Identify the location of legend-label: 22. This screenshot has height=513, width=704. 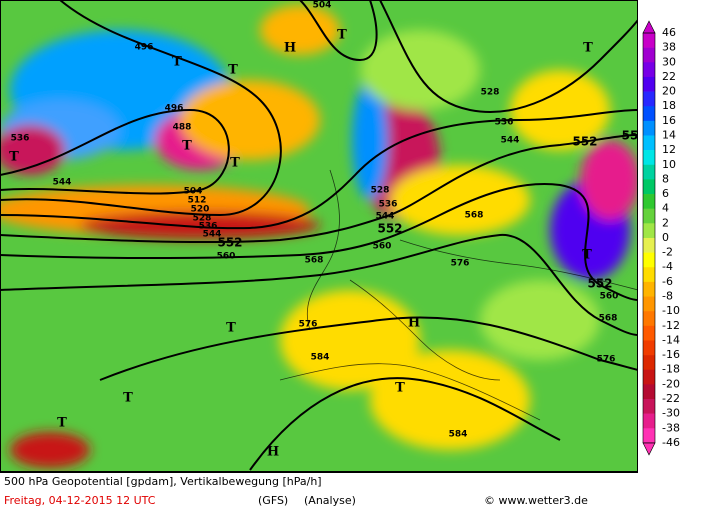
(669, 76).